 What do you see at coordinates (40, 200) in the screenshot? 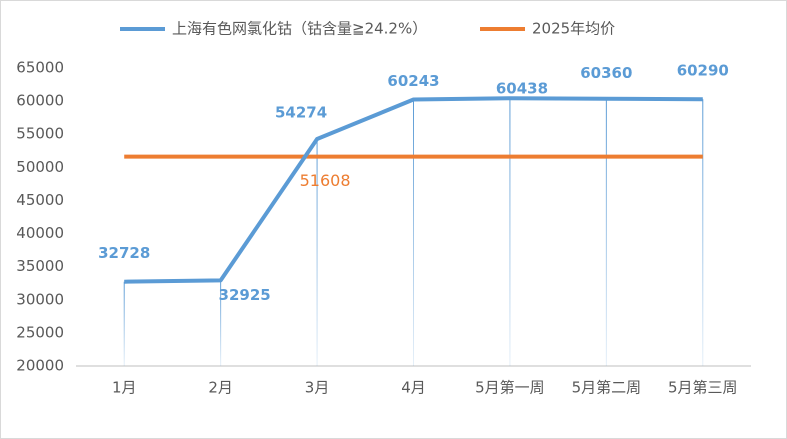
I see `y-tick-label: 45000` at bounding box center [40, 200].